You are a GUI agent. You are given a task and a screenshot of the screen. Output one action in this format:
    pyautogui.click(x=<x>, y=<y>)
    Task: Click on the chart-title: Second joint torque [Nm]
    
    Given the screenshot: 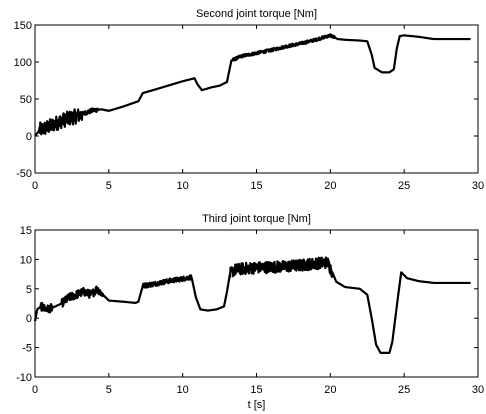 What is the action you would take?
    pyautogui.click(x=256, y=14)
    